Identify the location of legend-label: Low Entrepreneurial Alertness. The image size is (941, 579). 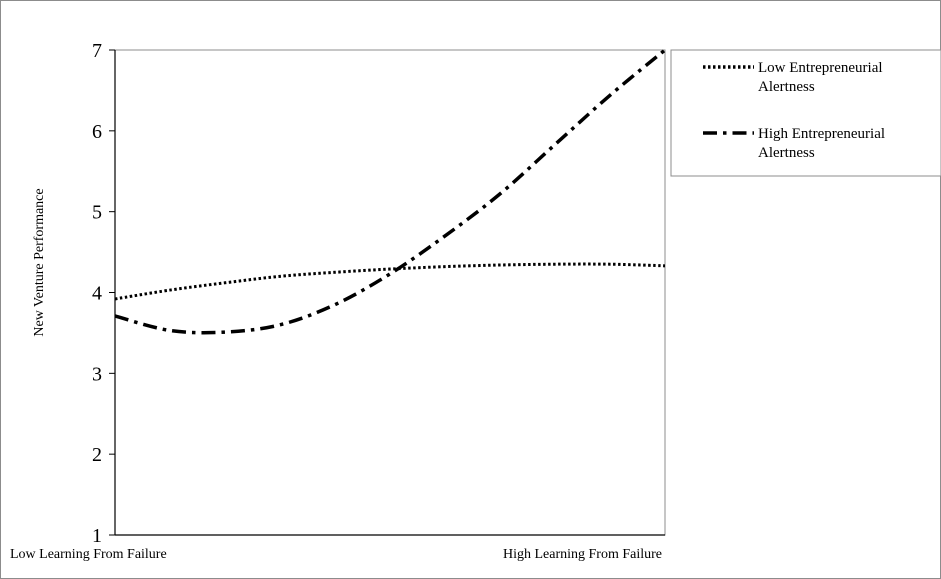
(820, 77).